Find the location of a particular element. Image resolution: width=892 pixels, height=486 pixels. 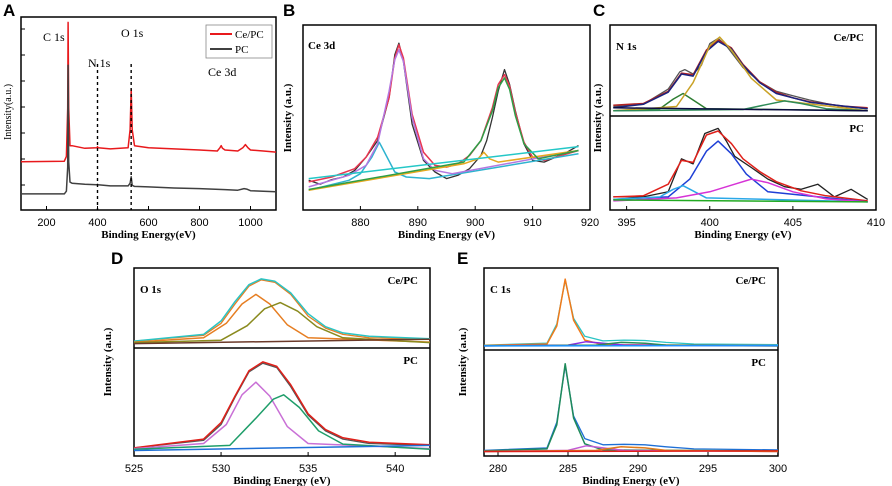

panel-d-pc-series-raw is located at coordinates (282, 405).